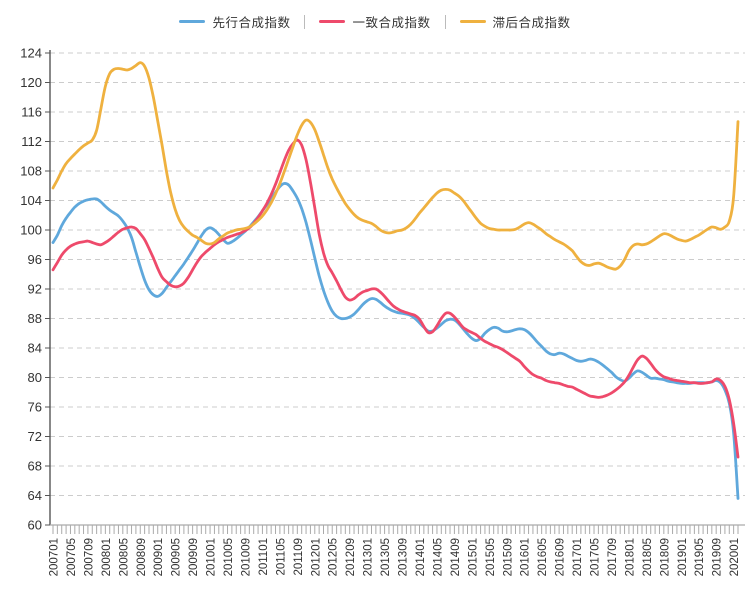 The image size is (750, 600). Describe the element at coordinates (438, 557) in the screenshot. I see `x-tick-label: 201405` at that location.